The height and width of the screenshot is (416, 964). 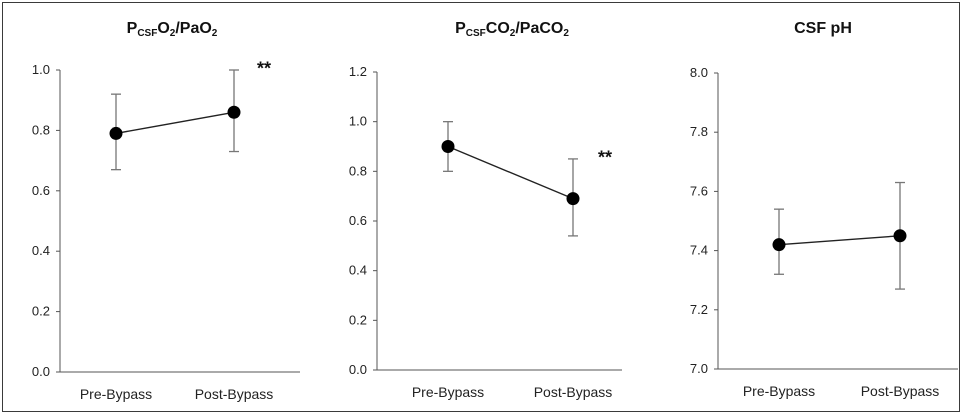 What do you see at coordinates (699, 309) in the screenshot?
I see `y-tick-label: 7.2` at bounding box center [699, 309].